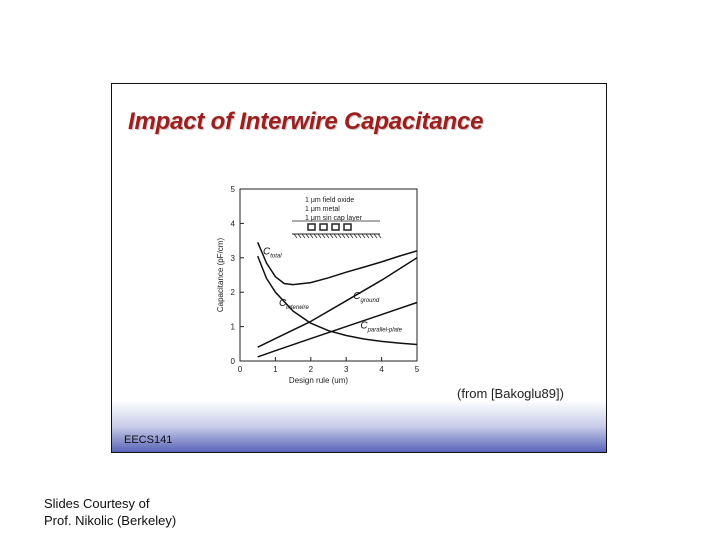 The width and height of the screenshot is (720, 540). What do you see at coordinates (148, 440) in the screenshot?
I see `course-label: EECS141` at bounding box center [148, 440].